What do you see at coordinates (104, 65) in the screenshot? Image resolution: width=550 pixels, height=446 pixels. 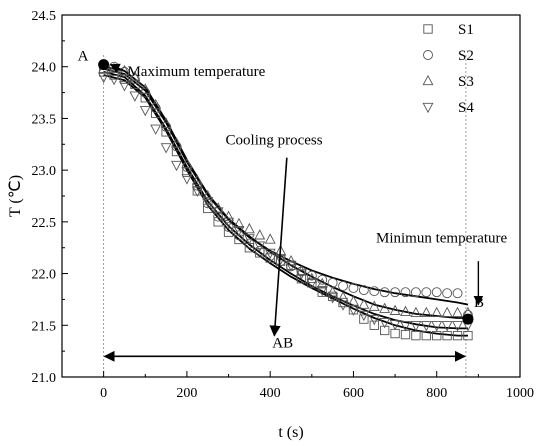 I see `highlight-point-a` at bounding box center [104, 65].